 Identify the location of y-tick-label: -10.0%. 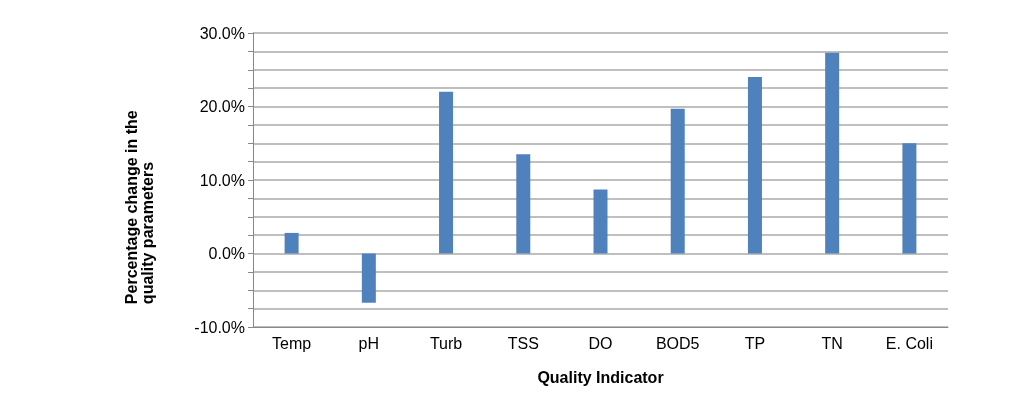
(219, 327).